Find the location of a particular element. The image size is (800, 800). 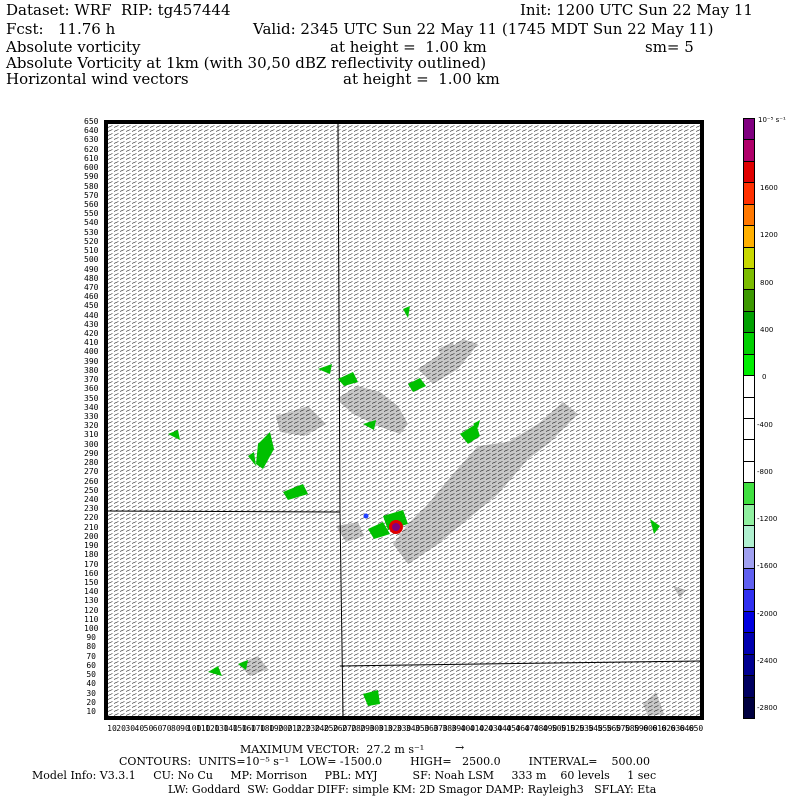

x-axis-label: 540 is located at coordinates (595, 728).